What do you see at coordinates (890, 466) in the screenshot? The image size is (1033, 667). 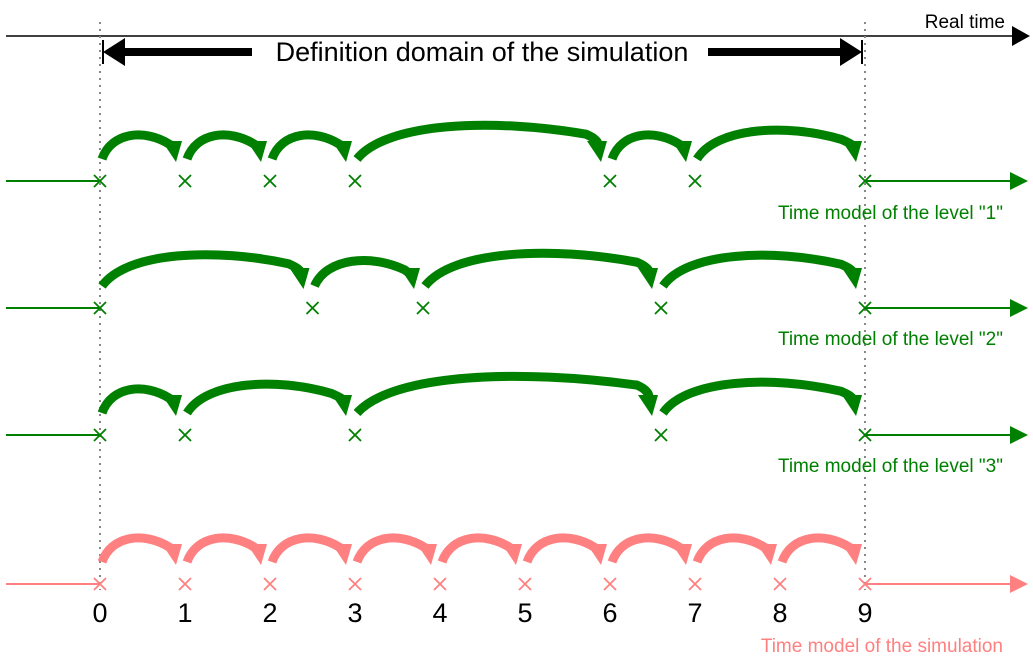 I see `level-3-label: Time model of the level "3"` at bounding box center [890, 466].